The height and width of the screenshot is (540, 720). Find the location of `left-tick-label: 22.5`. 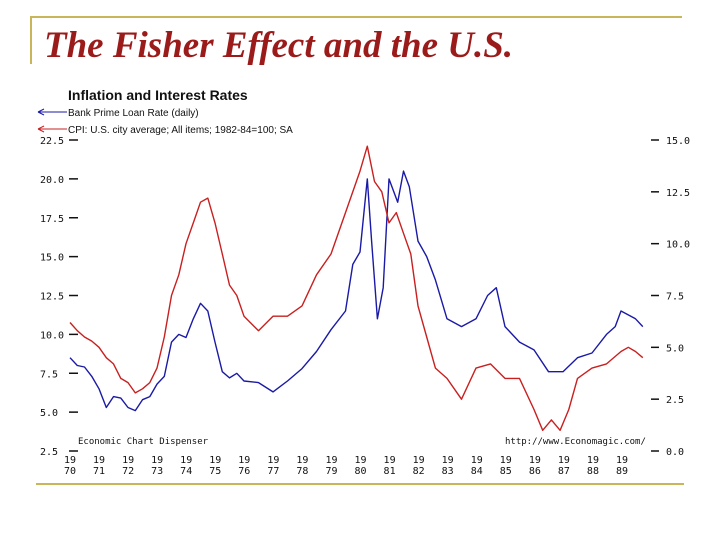

left-tick-label: 22.5 is located at coordinates (52, 141).